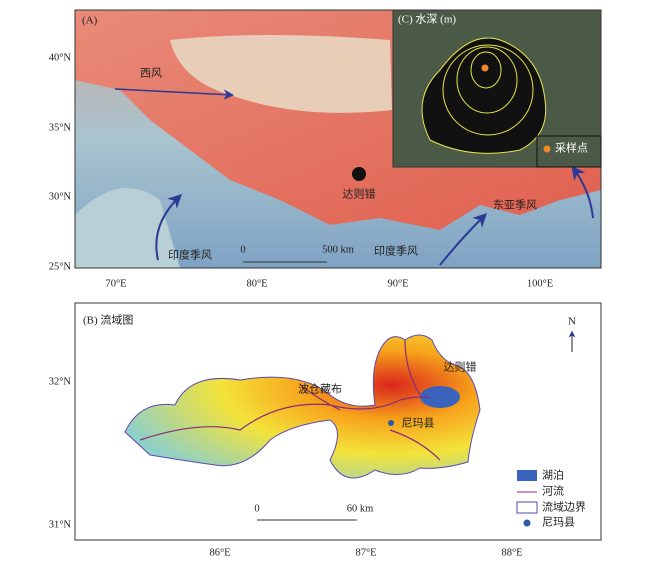  I want to click on inset-box, so click(569, 151).